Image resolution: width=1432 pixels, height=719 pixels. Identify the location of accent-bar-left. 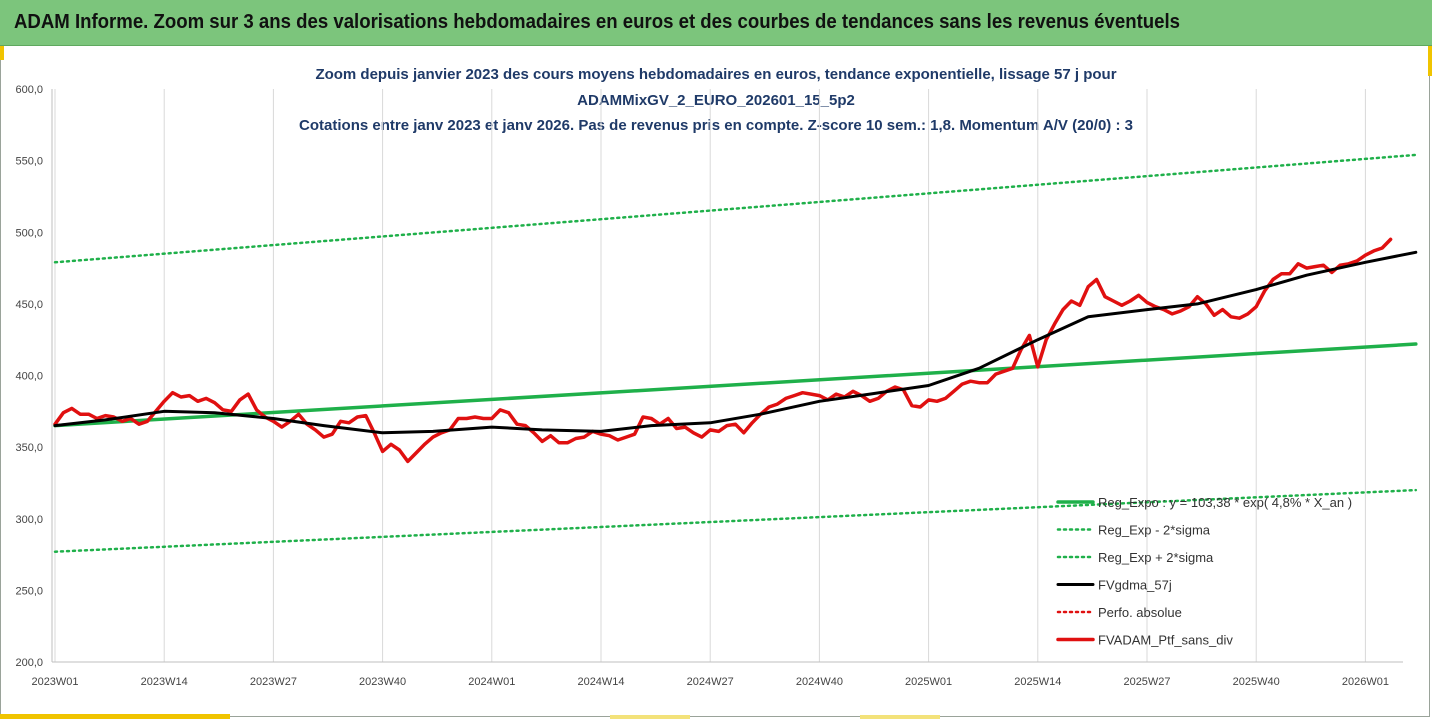
(2, 53).